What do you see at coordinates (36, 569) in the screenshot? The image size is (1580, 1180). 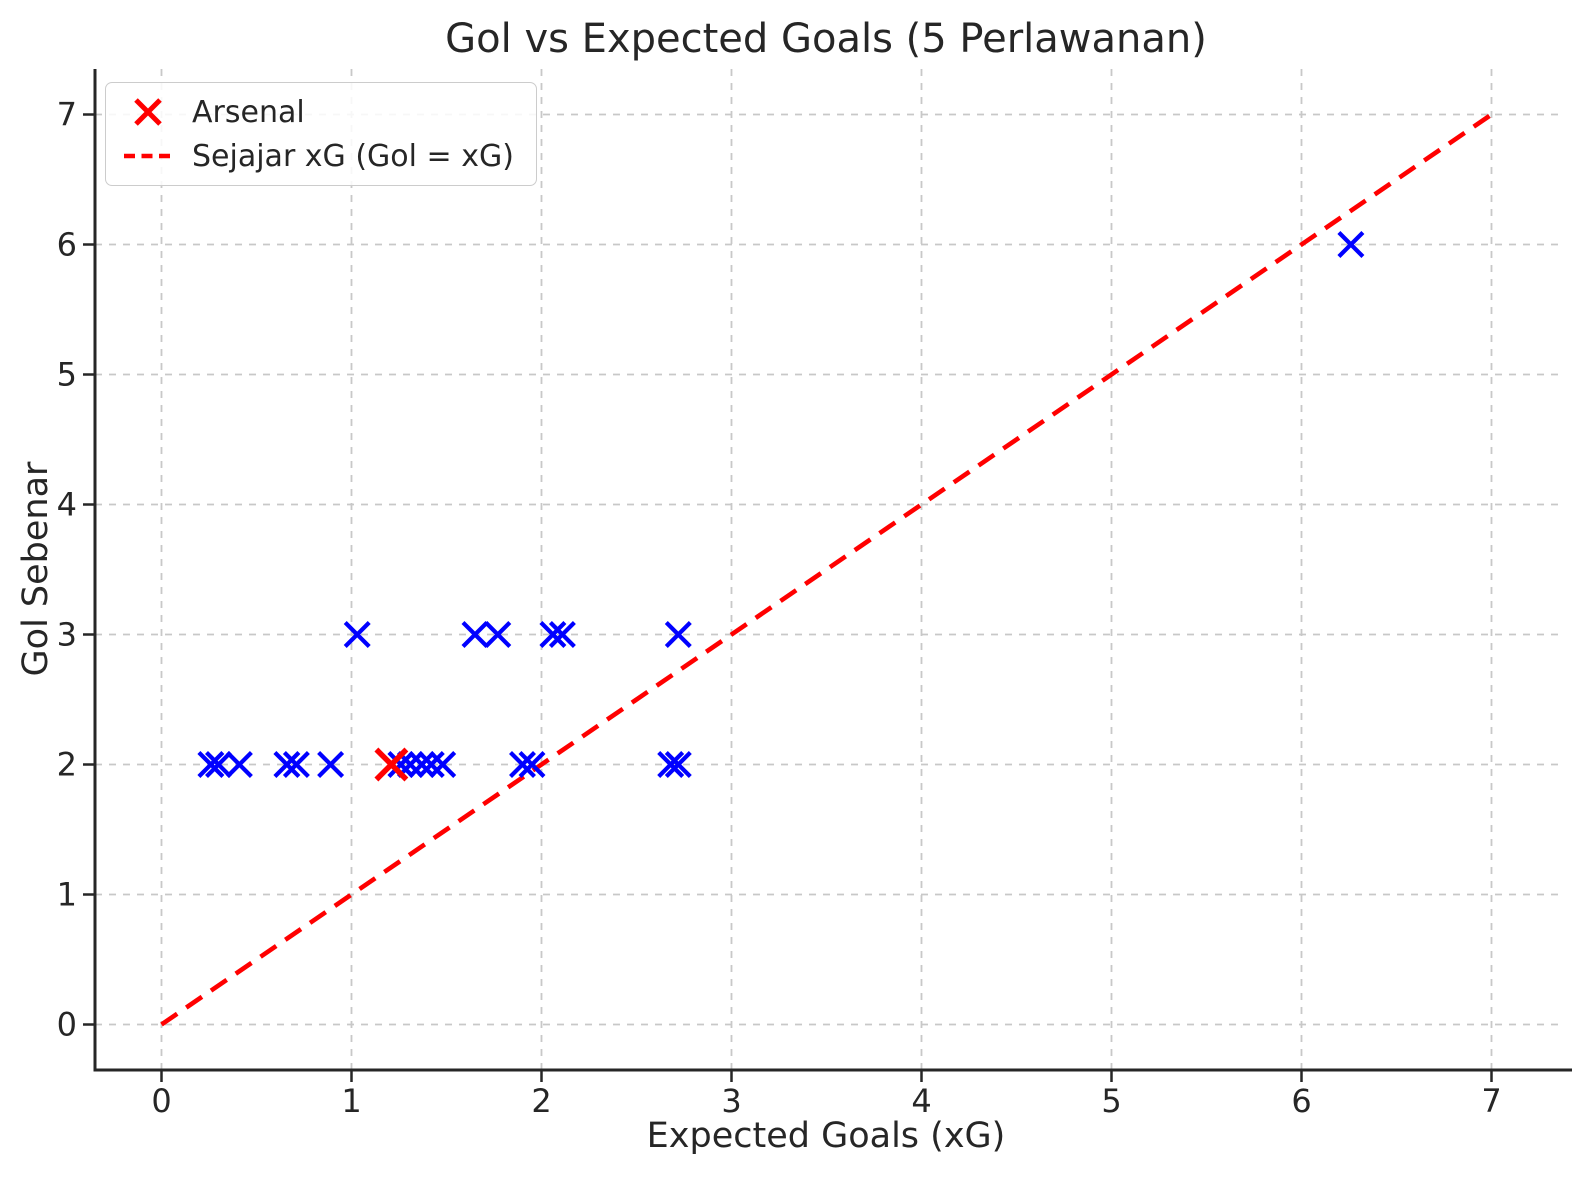 I see `y-axis-label: Gol Sebenar` at bounding box center [36, 569].